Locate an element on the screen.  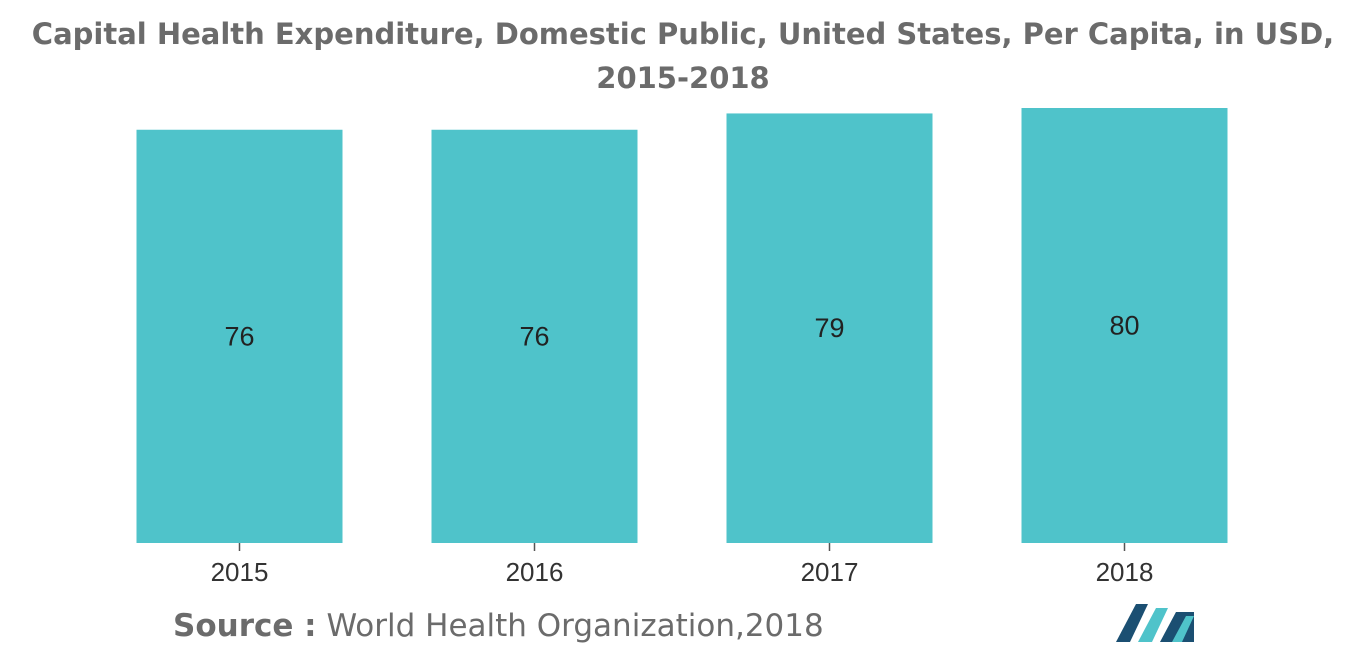
bar-value-label-2015: 76 is located at coordinates (239, 336).